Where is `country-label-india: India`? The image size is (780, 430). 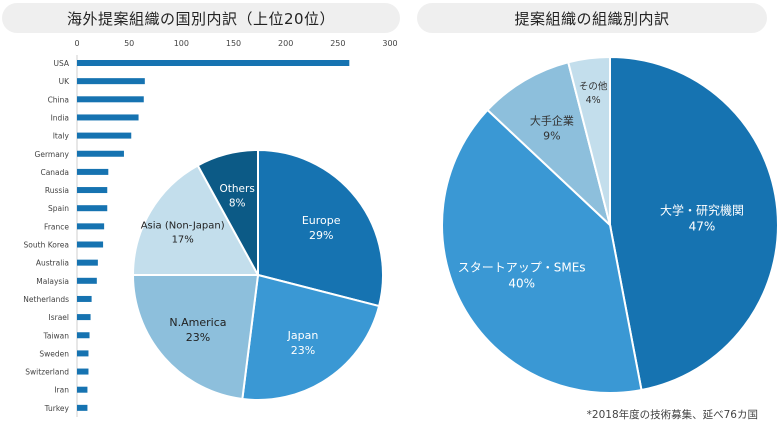 country-label-india: India is located at coordinates (60, 117).